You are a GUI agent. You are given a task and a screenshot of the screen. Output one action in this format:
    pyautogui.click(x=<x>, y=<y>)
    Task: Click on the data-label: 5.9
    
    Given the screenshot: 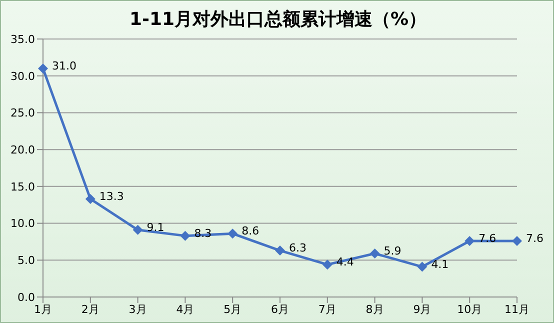 What is the action you would take?
    pyautogui.click(x=393, y=251)
    